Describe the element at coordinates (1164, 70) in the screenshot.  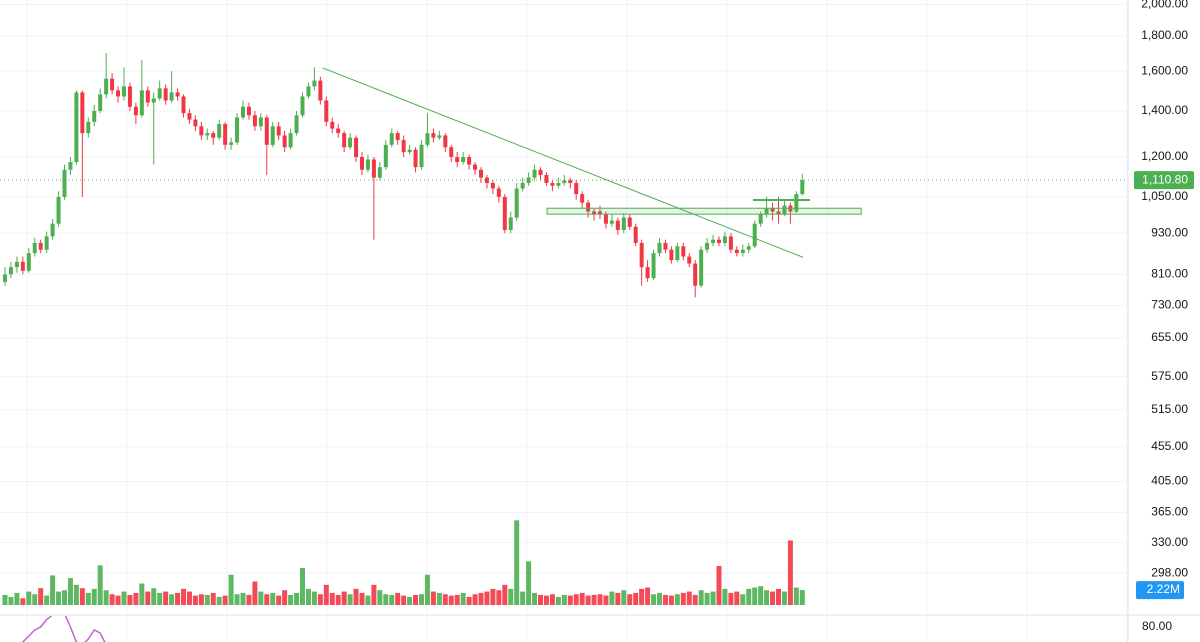
I see `y-tick-label: 1,600.00` at that location.